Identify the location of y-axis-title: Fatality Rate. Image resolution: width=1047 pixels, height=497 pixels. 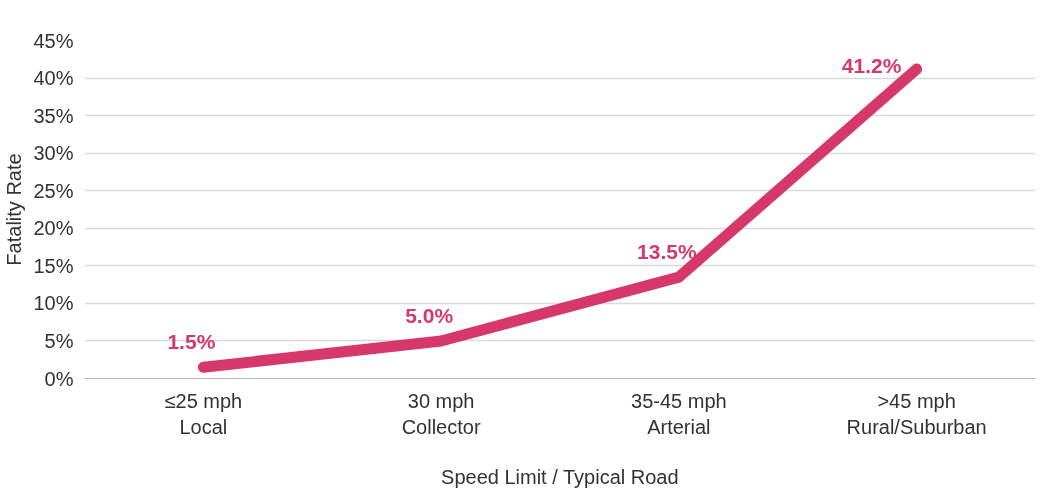
(14, 209).